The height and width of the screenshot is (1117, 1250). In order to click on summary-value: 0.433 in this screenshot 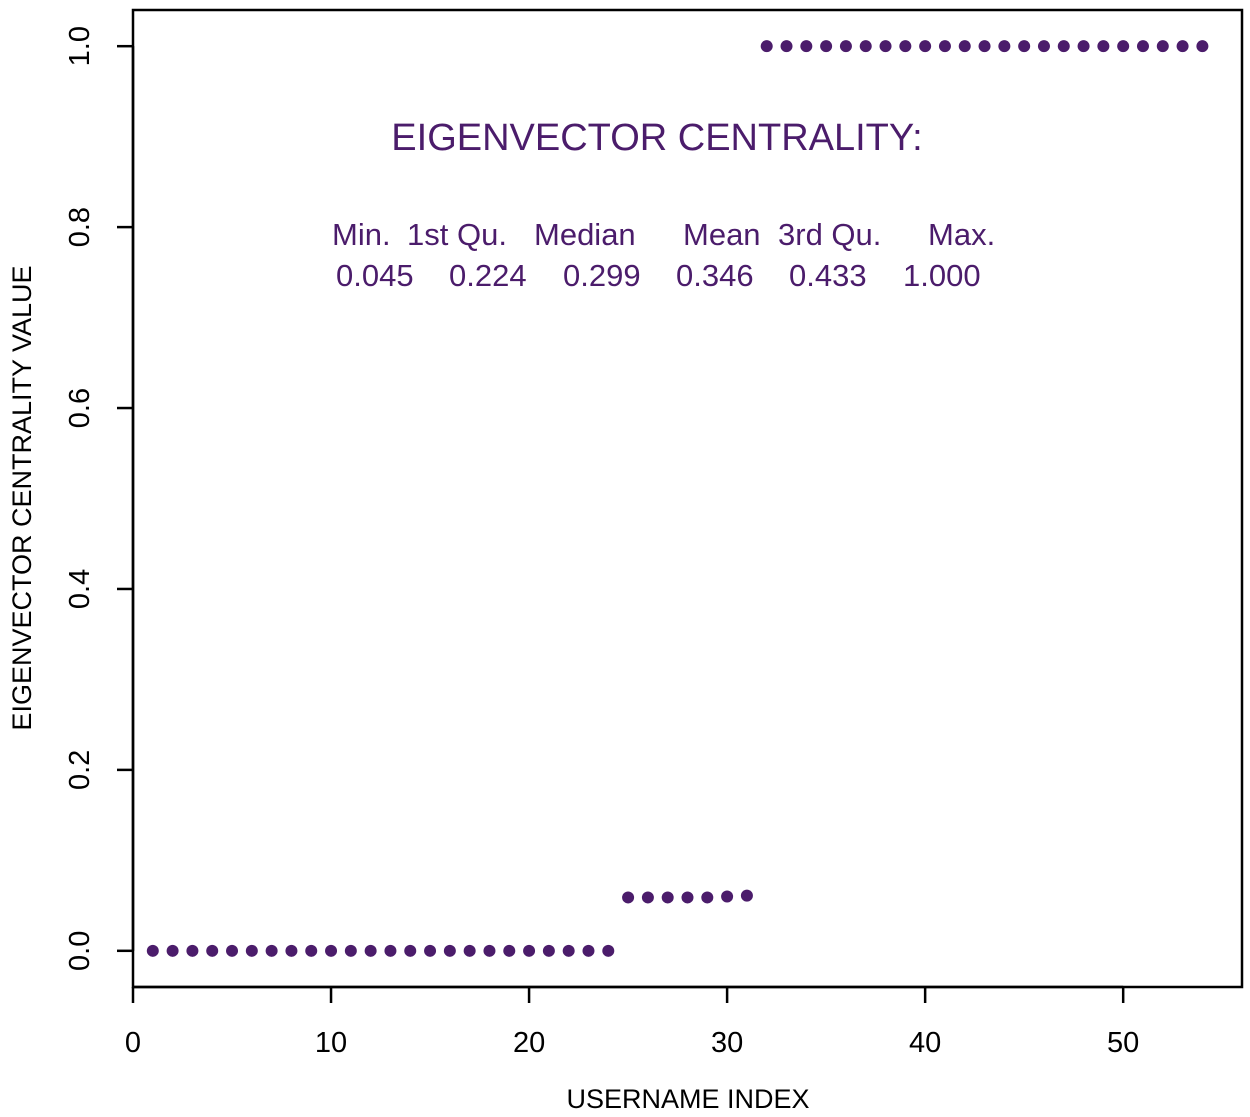, I will do `click(828, 275)`.